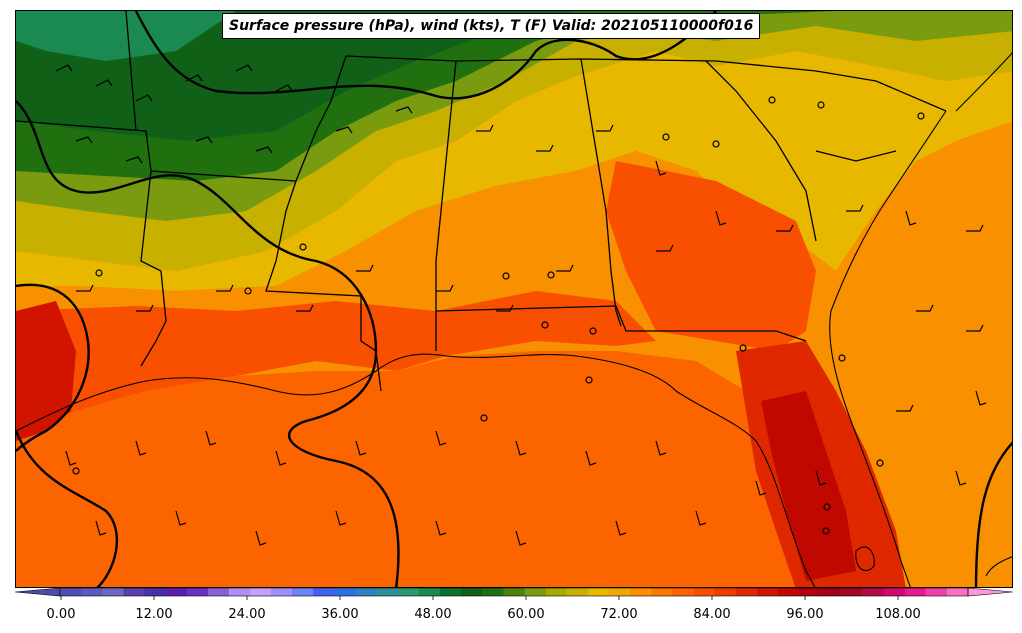 The width and height of the screenshot is (1022, 633). I want to click on colorbar-extend-high, so click(990, 592).